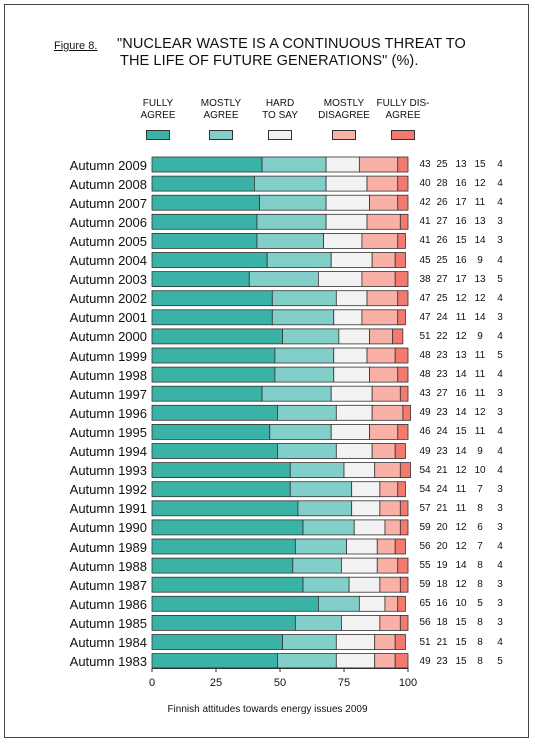 The image size is (535, 744). Describe the element at coordinates (108, 299) in the screenshot. I see `category-label: Autumn 2002` at that location.